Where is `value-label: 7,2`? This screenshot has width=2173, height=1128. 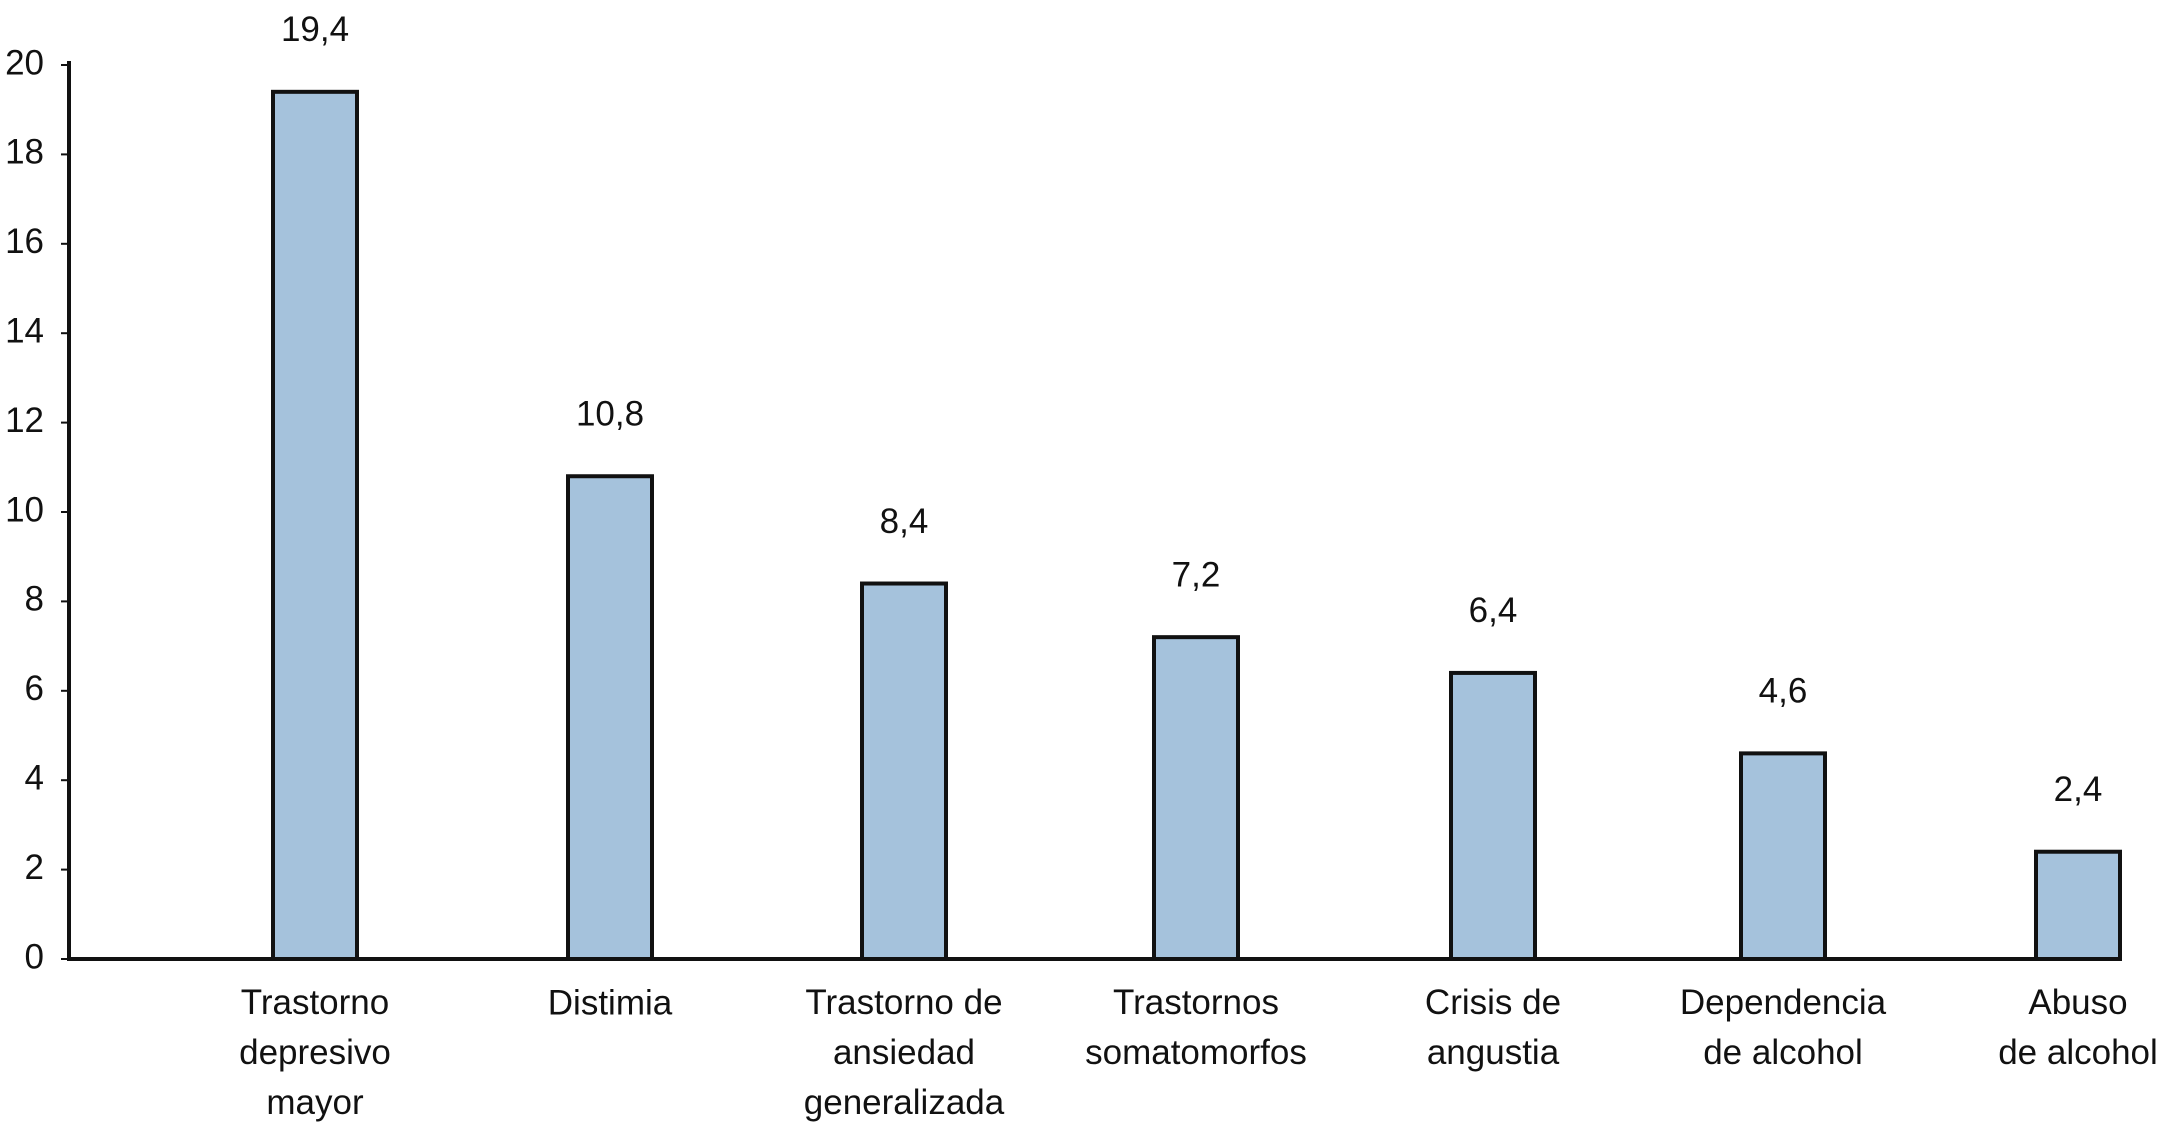
value-label: 7,2 is located at coordinates (1196, 574).